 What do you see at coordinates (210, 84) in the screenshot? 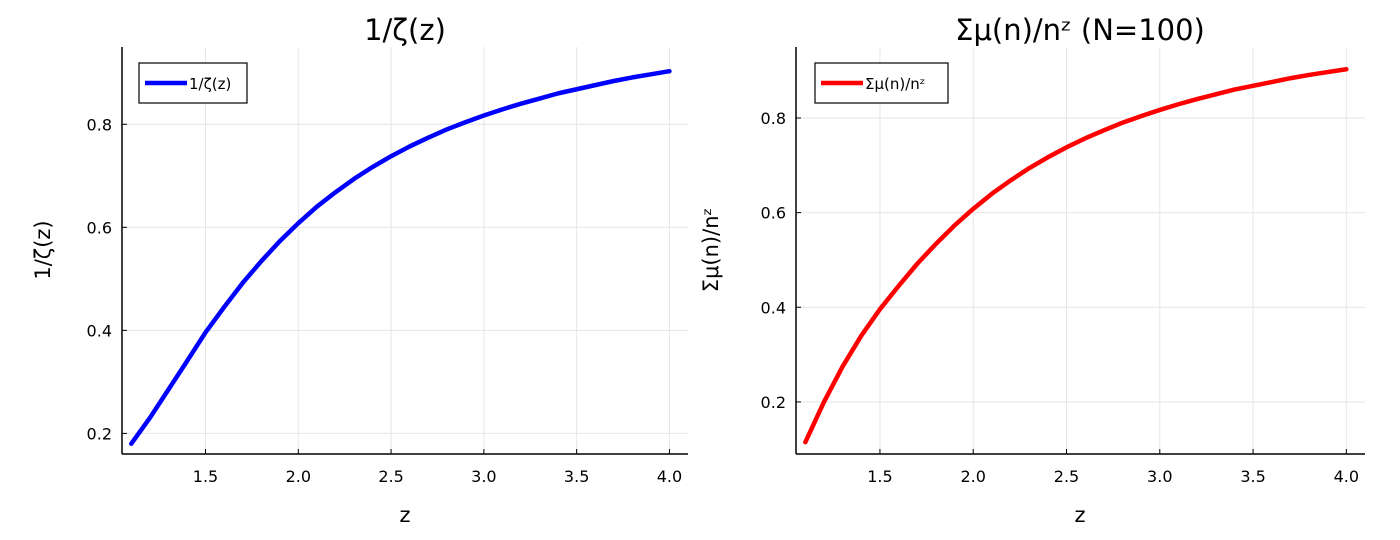
I see `legend-label: 1/ζ(z)` at bounding box center [210, 84].